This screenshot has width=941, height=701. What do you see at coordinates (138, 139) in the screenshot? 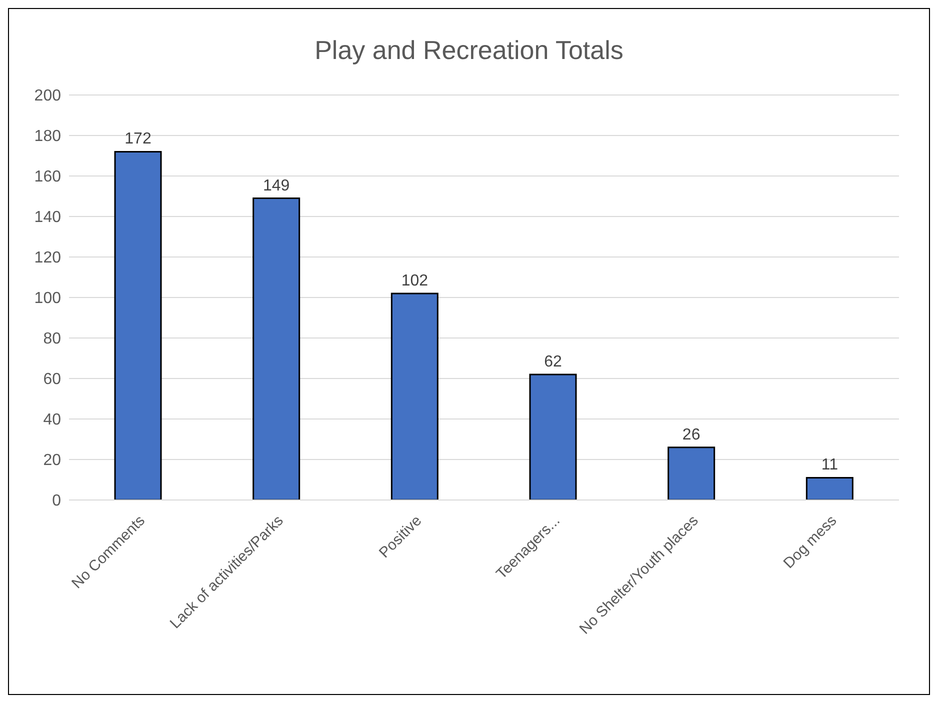
I see `data-label: 172` at bounding box center [138, 139].